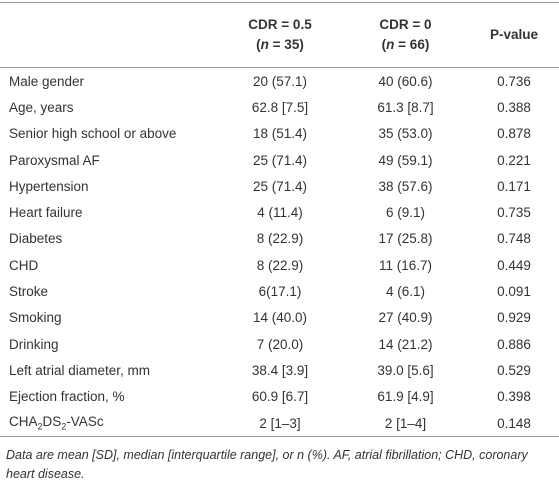 This screenshot has width=559, height=504. I want to click on table-row: Drinking 7 (20.0) 14 (21.2) 0.886, so click(279, 344).